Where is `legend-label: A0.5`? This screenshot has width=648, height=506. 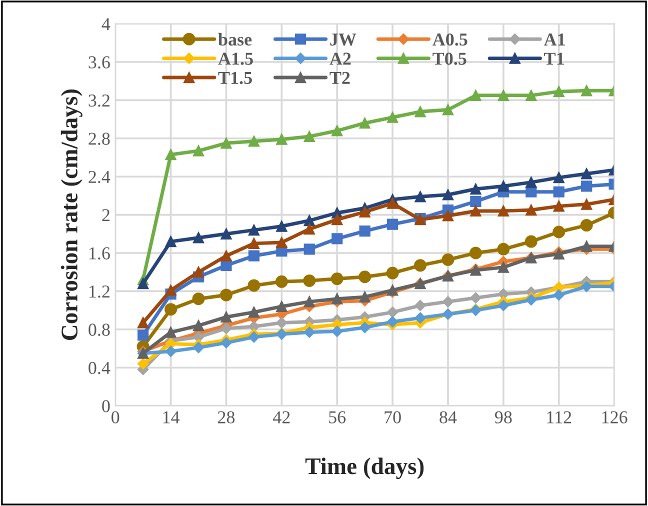
legend-label: A0.5 is located at coordinates (450, 39).